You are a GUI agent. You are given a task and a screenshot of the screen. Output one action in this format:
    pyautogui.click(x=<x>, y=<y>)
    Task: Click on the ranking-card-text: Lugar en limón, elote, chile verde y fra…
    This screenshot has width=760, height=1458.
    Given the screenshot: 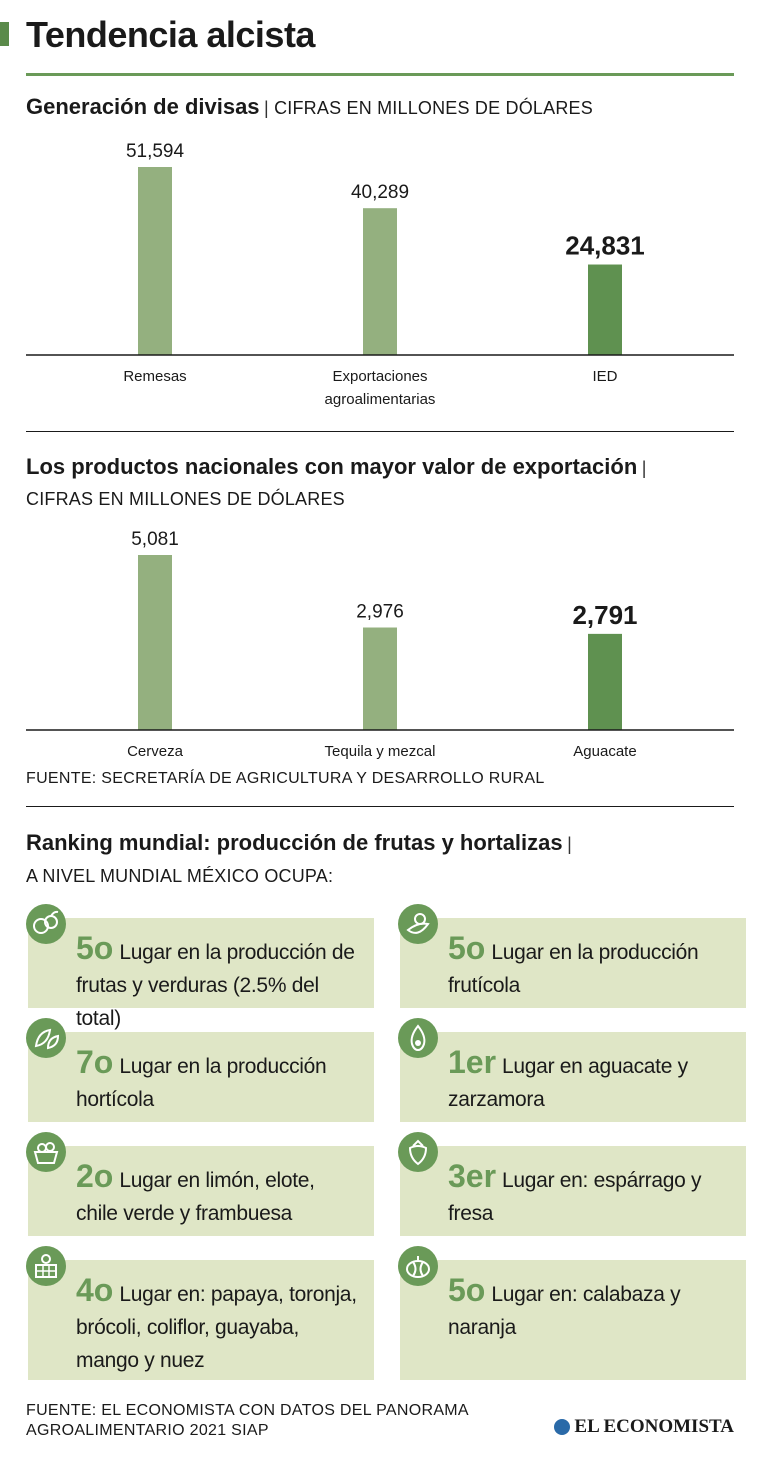 What is the action you would take?
    pyautogui.click(x=195, y=1197)
    